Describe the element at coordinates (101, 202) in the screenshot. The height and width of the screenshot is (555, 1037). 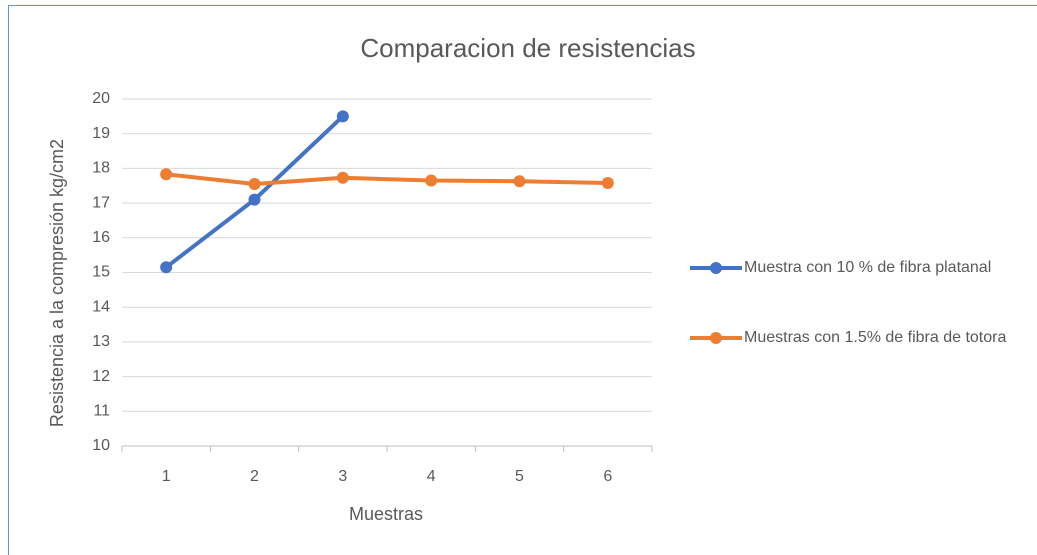
I see `y-tick-label: 17` at that location.